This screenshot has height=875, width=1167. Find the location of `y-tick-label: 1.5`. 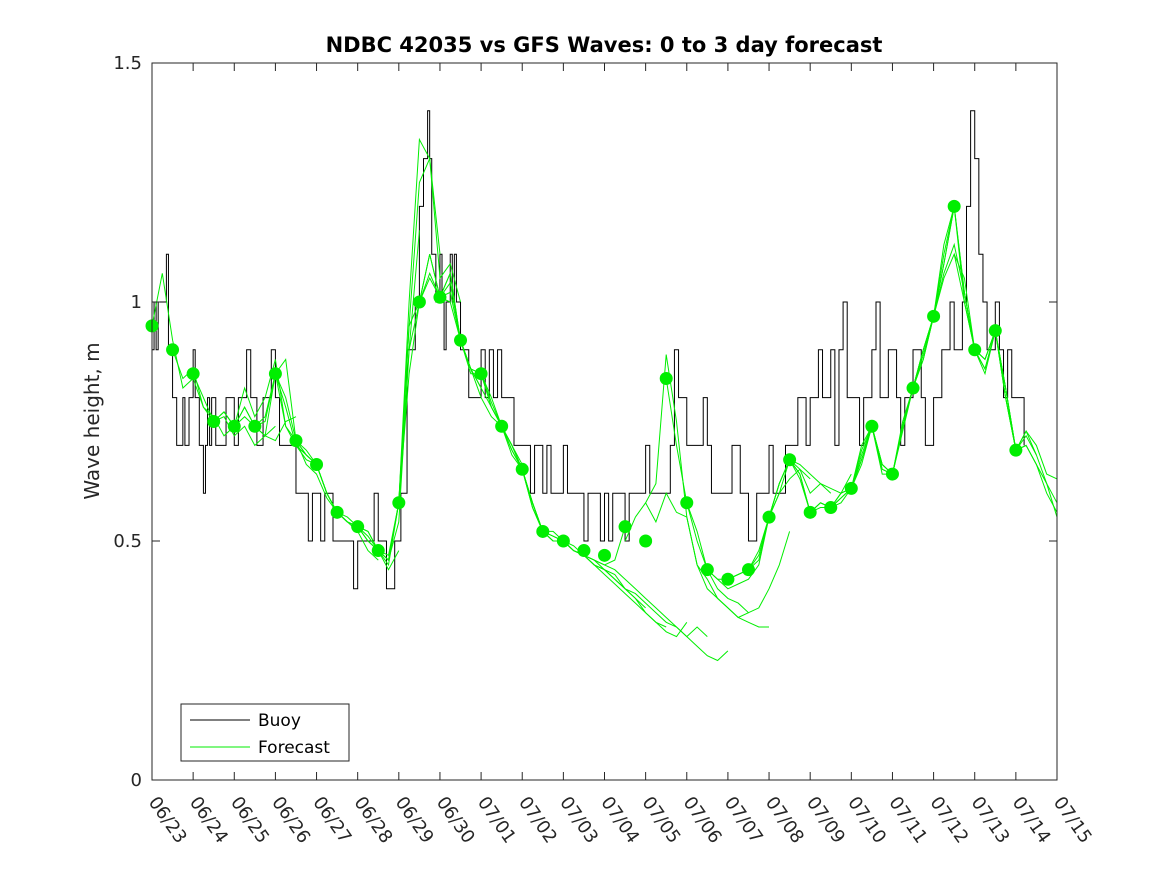

y-tick-label: 1.5 is located at coordinates (127, 63).